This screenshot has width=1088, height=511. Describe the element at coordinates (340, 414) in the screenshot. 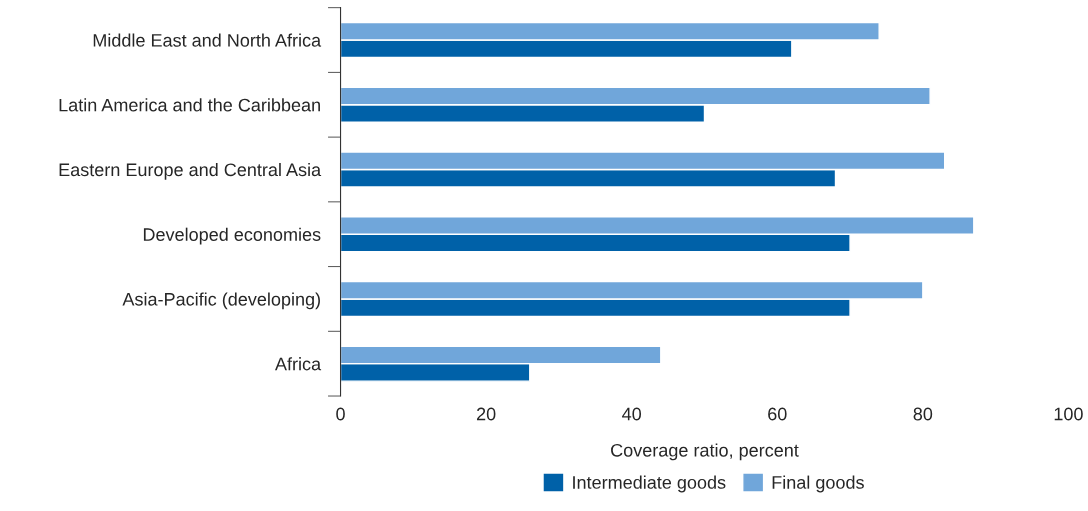

I see `x-tick-label: 0` at that location.